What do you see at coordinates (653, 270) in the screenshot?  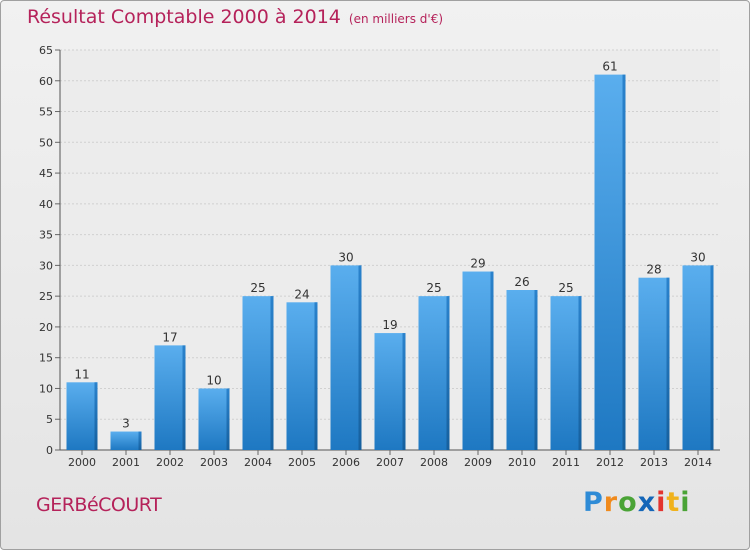 I see `data-label: 28` at bounding box center [653, 270].